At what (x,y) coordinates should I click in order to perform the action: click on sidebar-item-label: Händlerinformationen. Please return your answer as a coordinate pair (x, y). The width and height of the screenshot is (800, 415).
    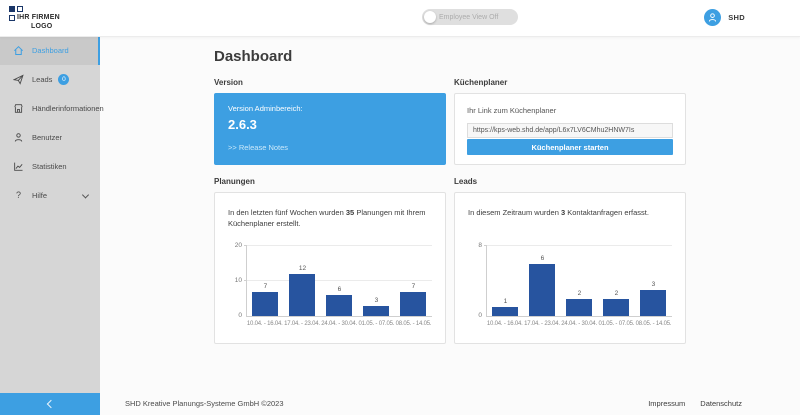
    Looking at the image, I should click on (68, 108).